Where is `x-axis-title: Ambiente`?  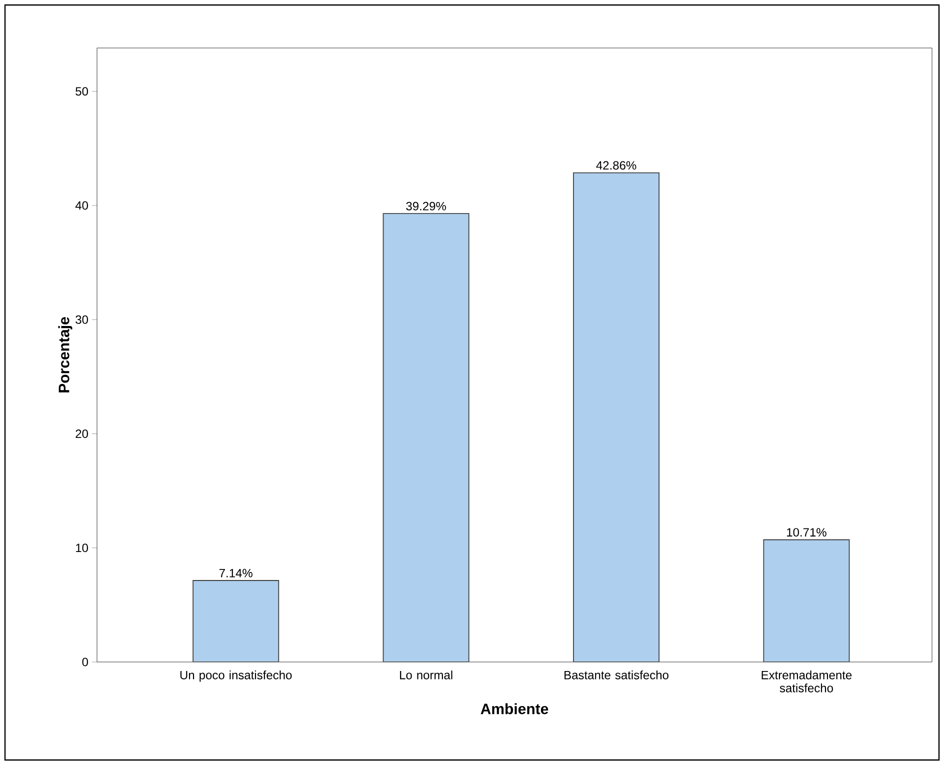 x-axis-title: Ambiente is located at coordinates (514, 708).